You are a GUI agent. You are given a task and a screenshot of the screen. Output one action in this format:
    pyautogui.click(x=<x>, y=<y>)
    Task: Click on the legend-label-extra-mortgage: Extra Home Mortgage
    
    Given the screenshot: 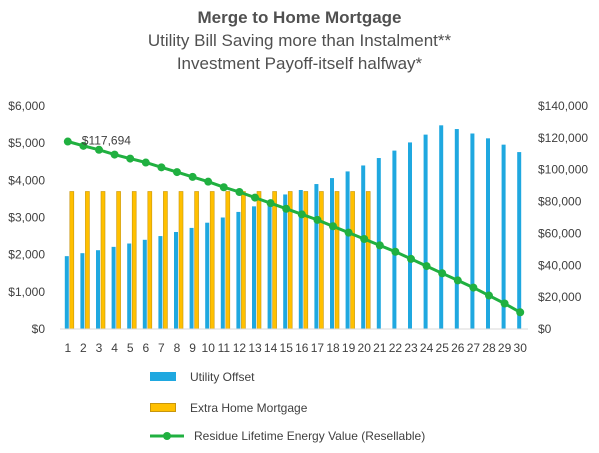 What is the action you would take?
    pyautogui.click(x=249, y=408)
    